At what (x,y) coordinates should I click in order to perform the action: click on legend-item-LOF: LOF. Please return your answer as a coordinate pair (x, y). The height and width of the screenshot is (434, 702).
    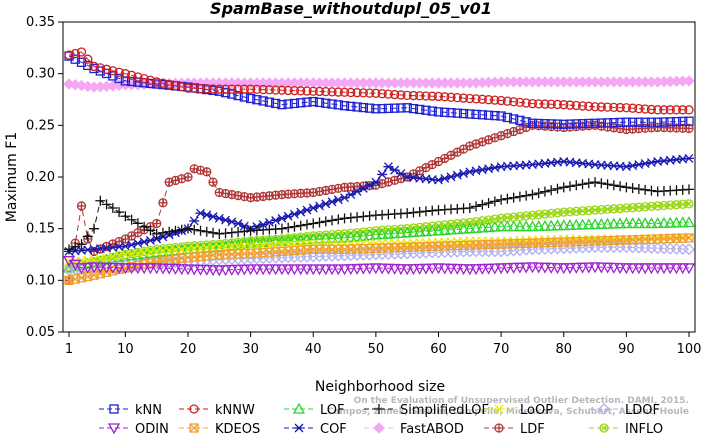
    Looking at the image, I should click on (314, 410).